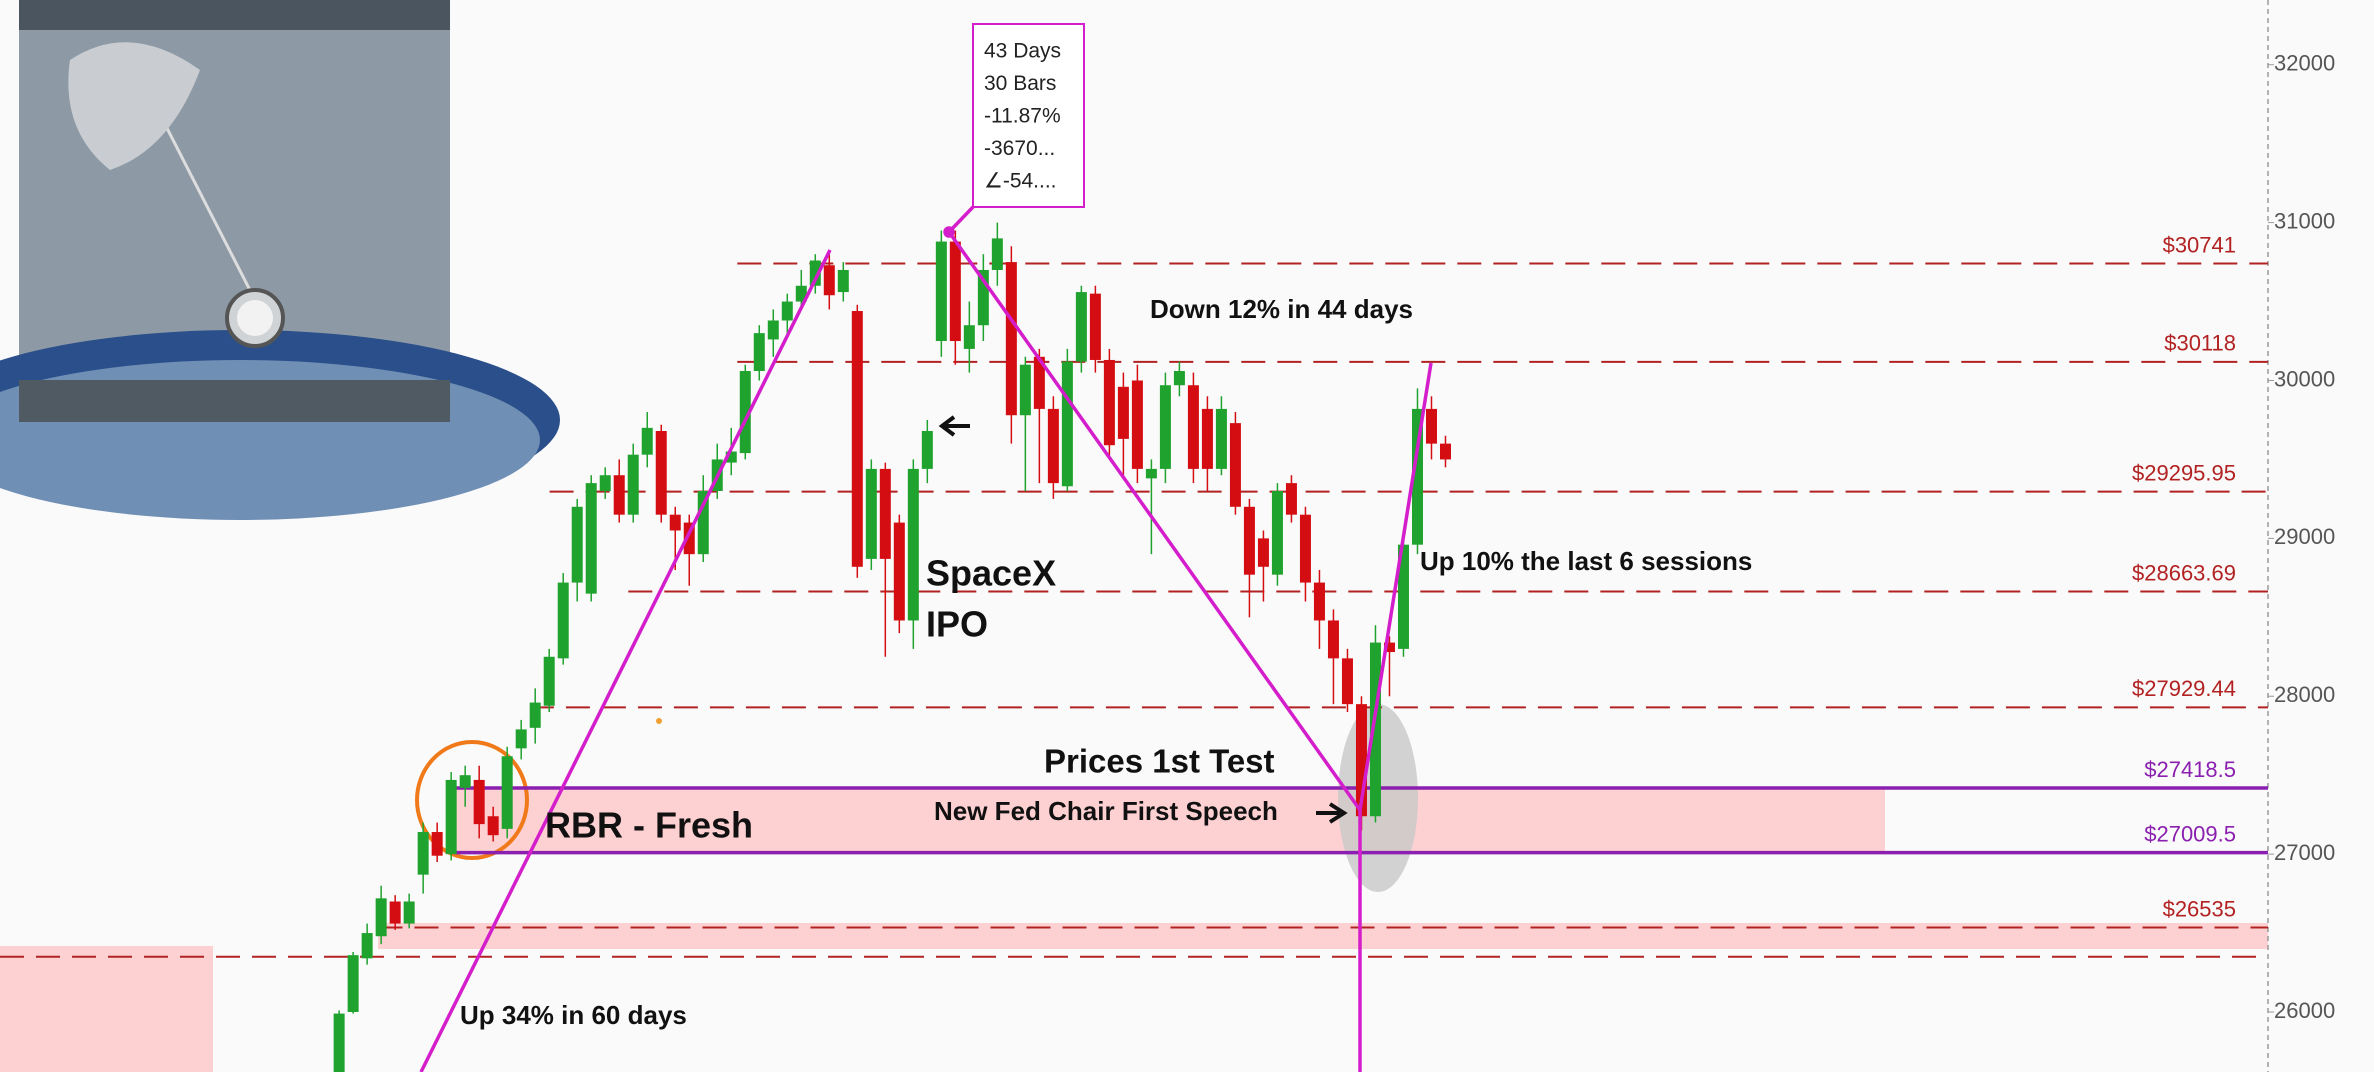 Image resolution: width=2374 pixels, height=1072 pixels. Describe the element at coordinates (2184, 572) in the screenshot. I see `level-label: $28663.69` at that location.